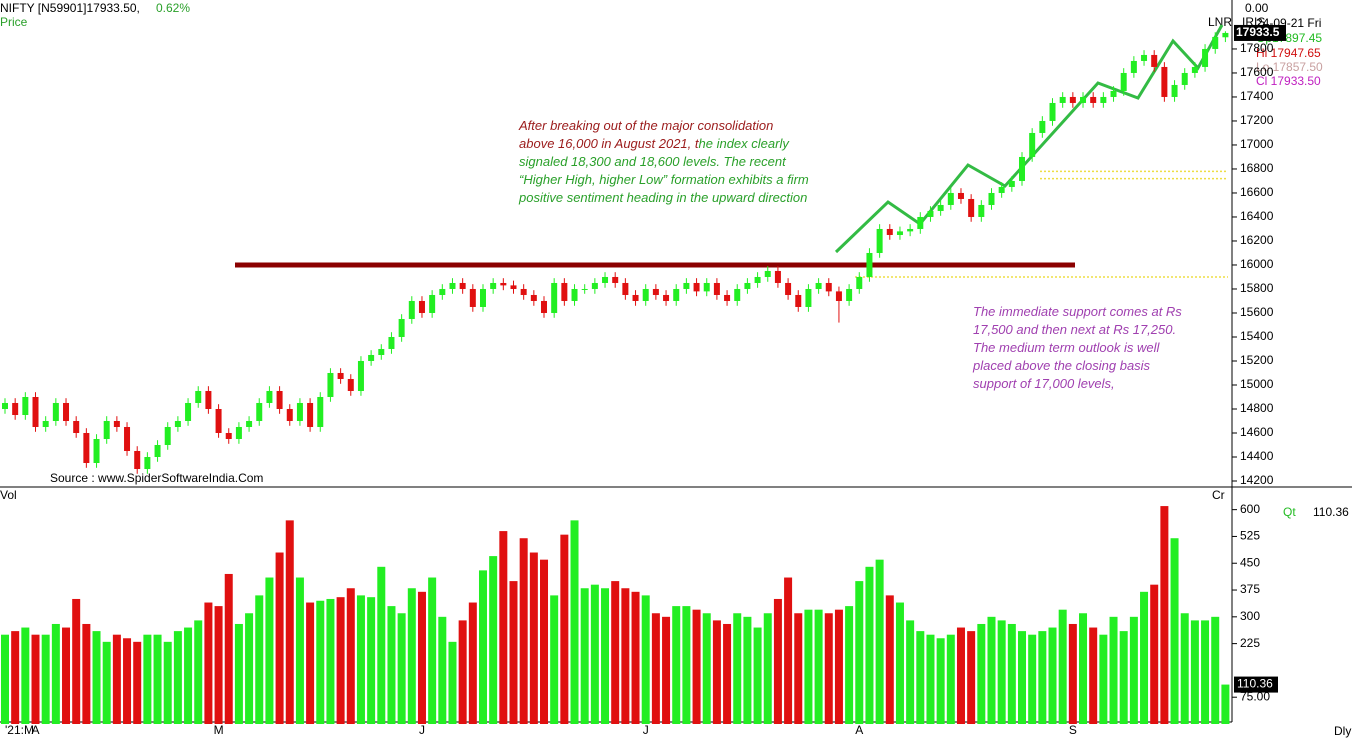 The image size is (1352, 740). Describe the element at coordinates (1289, 67) in the screenshot. I see `info-low: Lo 17857.50` at that location.